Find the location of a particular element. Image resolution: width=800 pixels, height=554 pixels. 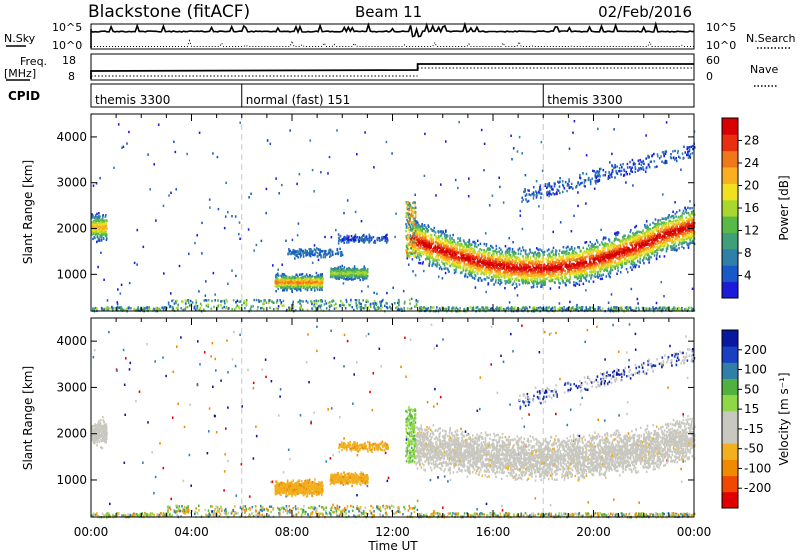

nsky-series is located at coordinates (392, 34).